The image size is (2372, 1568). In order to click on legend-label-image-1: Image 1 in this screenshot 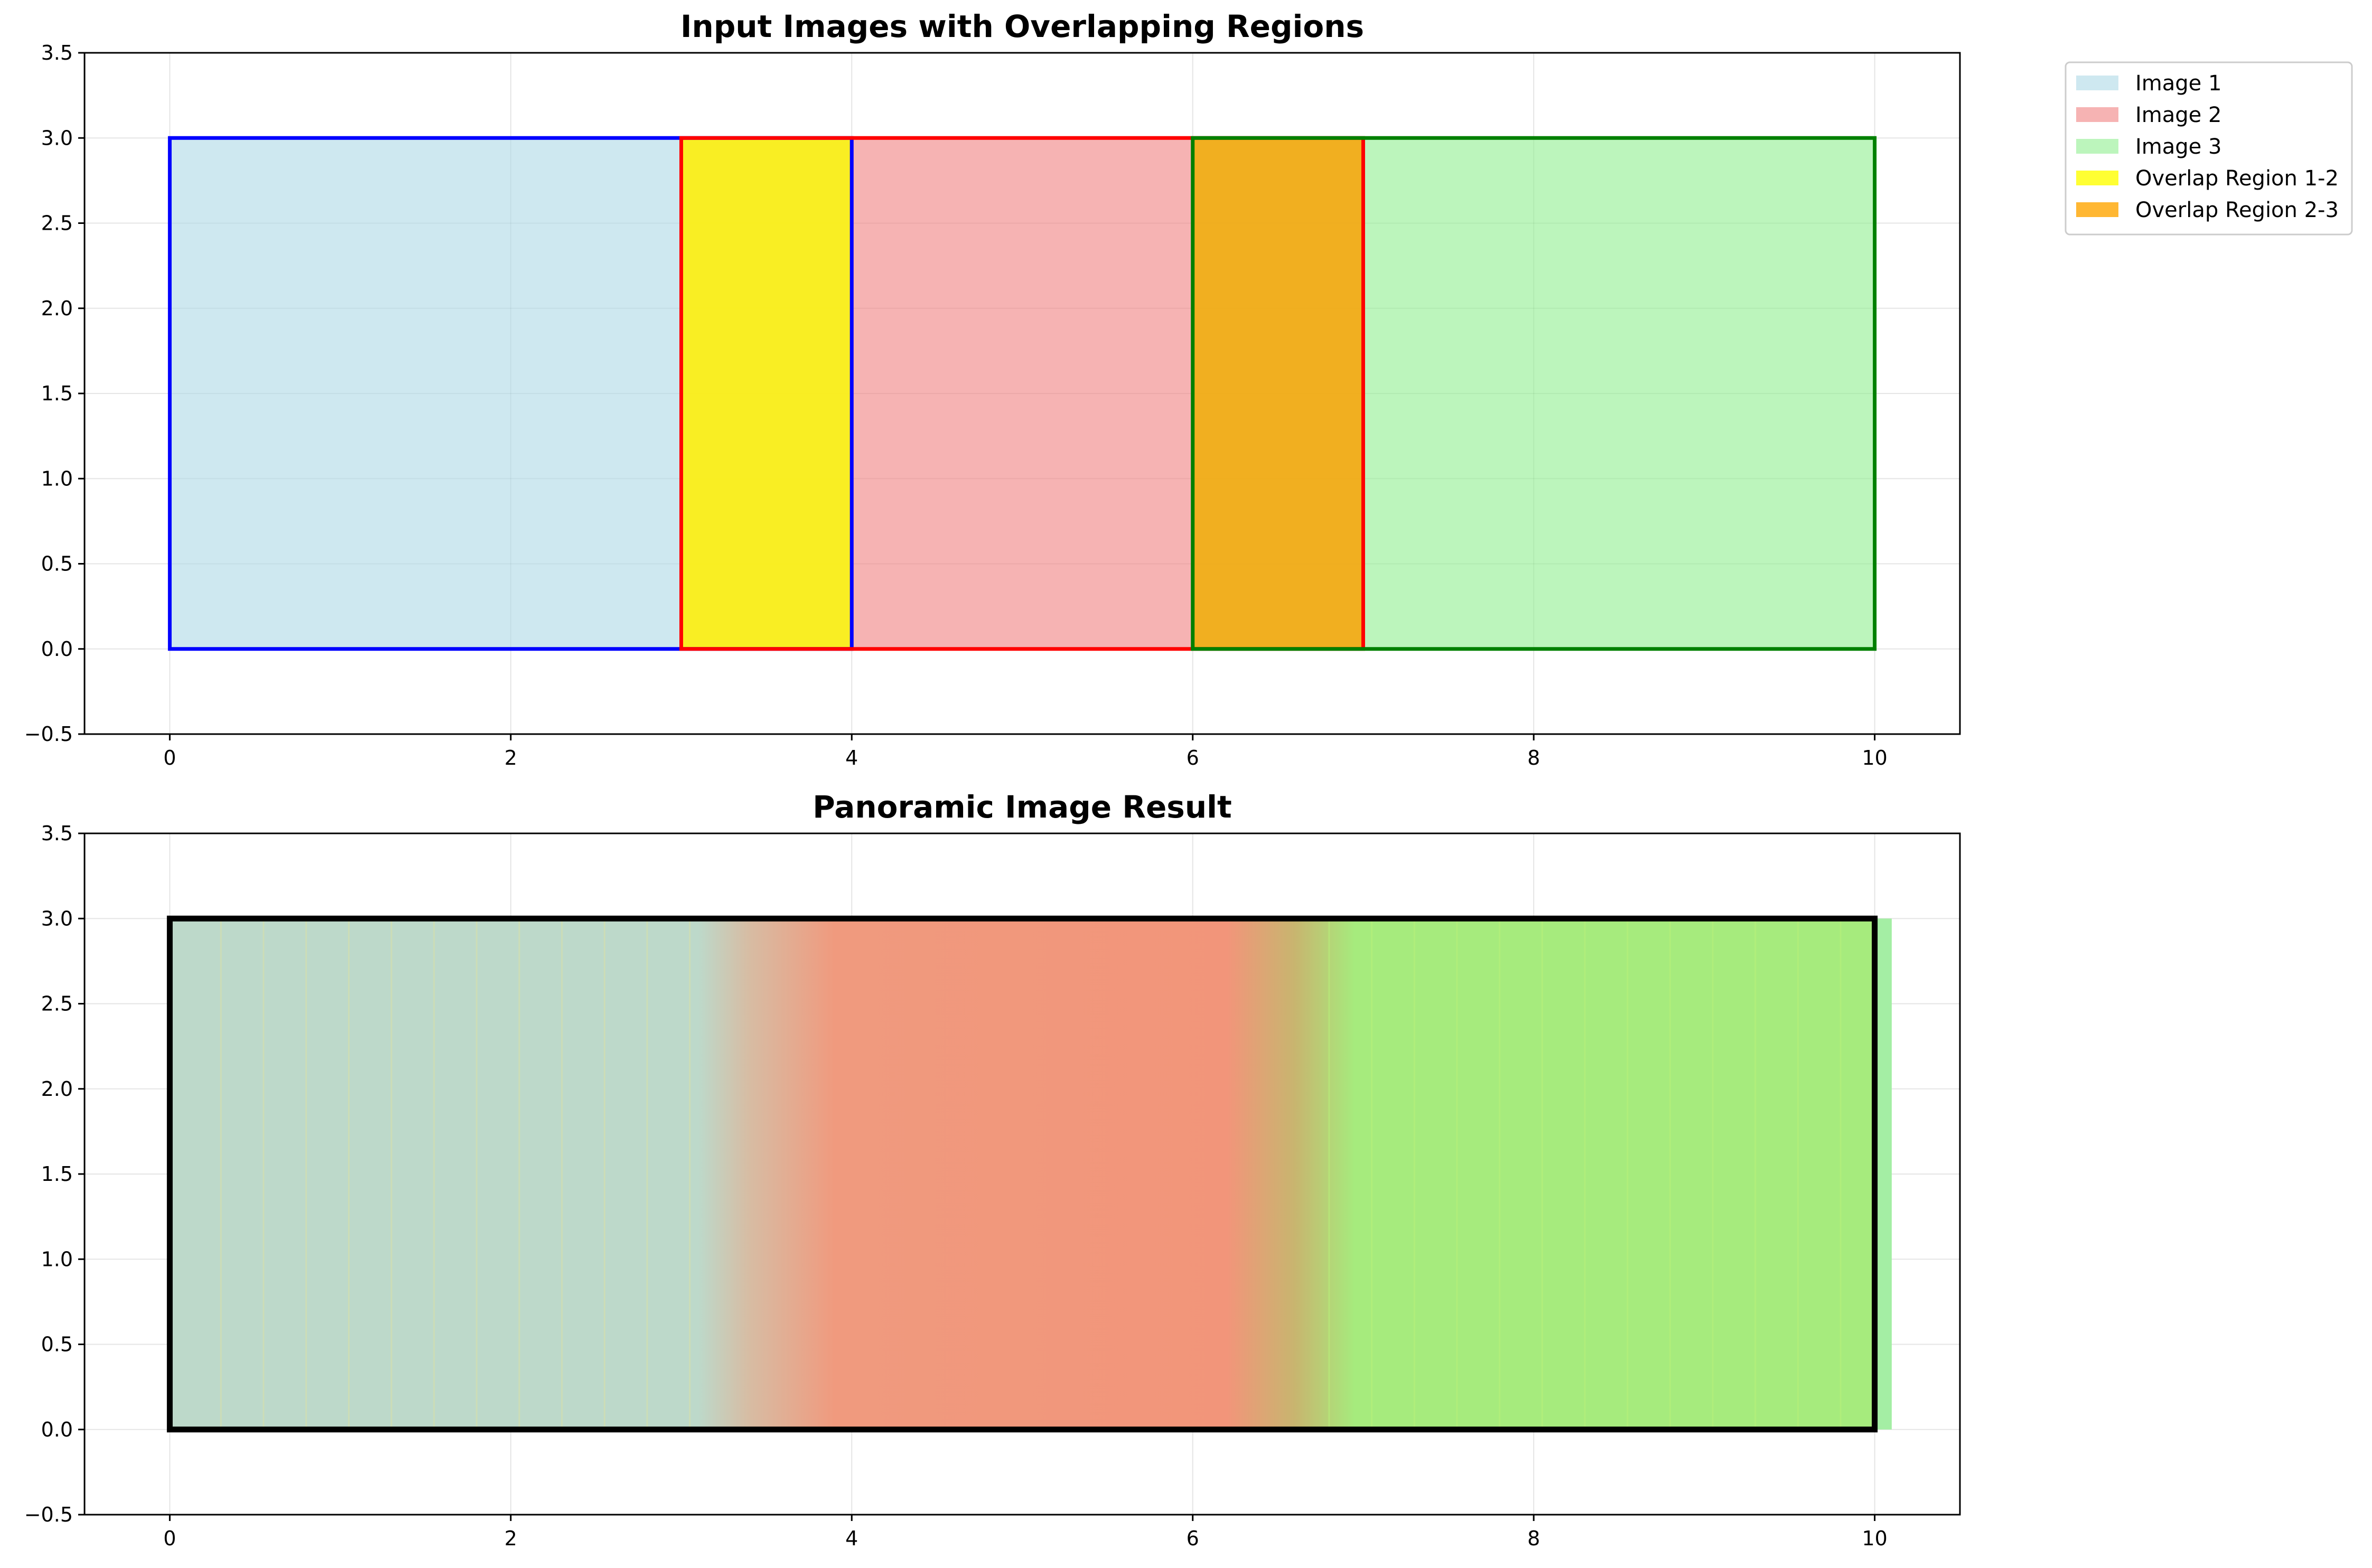, I will do `click(2178, 83)`.